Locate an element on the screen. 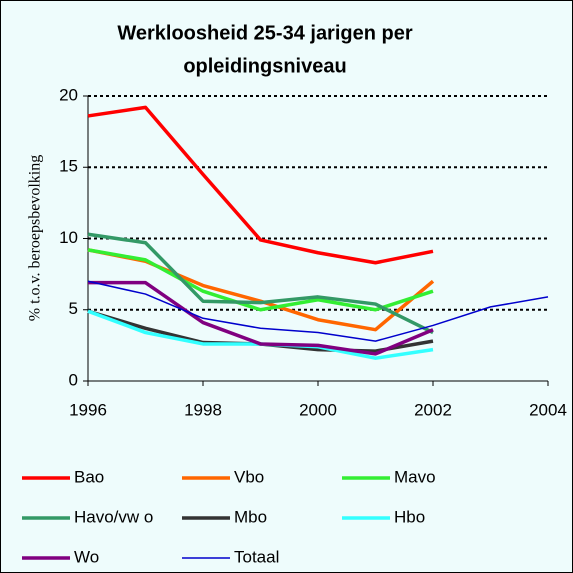  x-tick-label: 2000 is located at coordinates (318, 409).